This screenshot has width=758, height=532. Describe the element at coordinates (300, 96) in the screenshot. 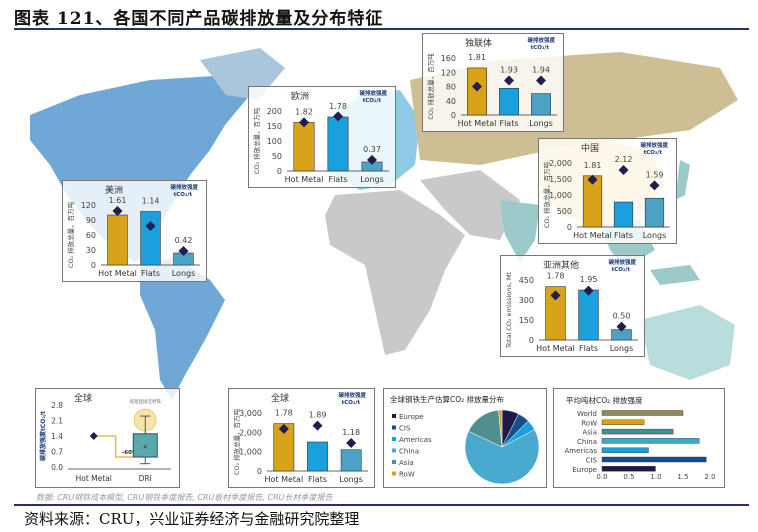

I see `chart-title: 欧洲` at that location.